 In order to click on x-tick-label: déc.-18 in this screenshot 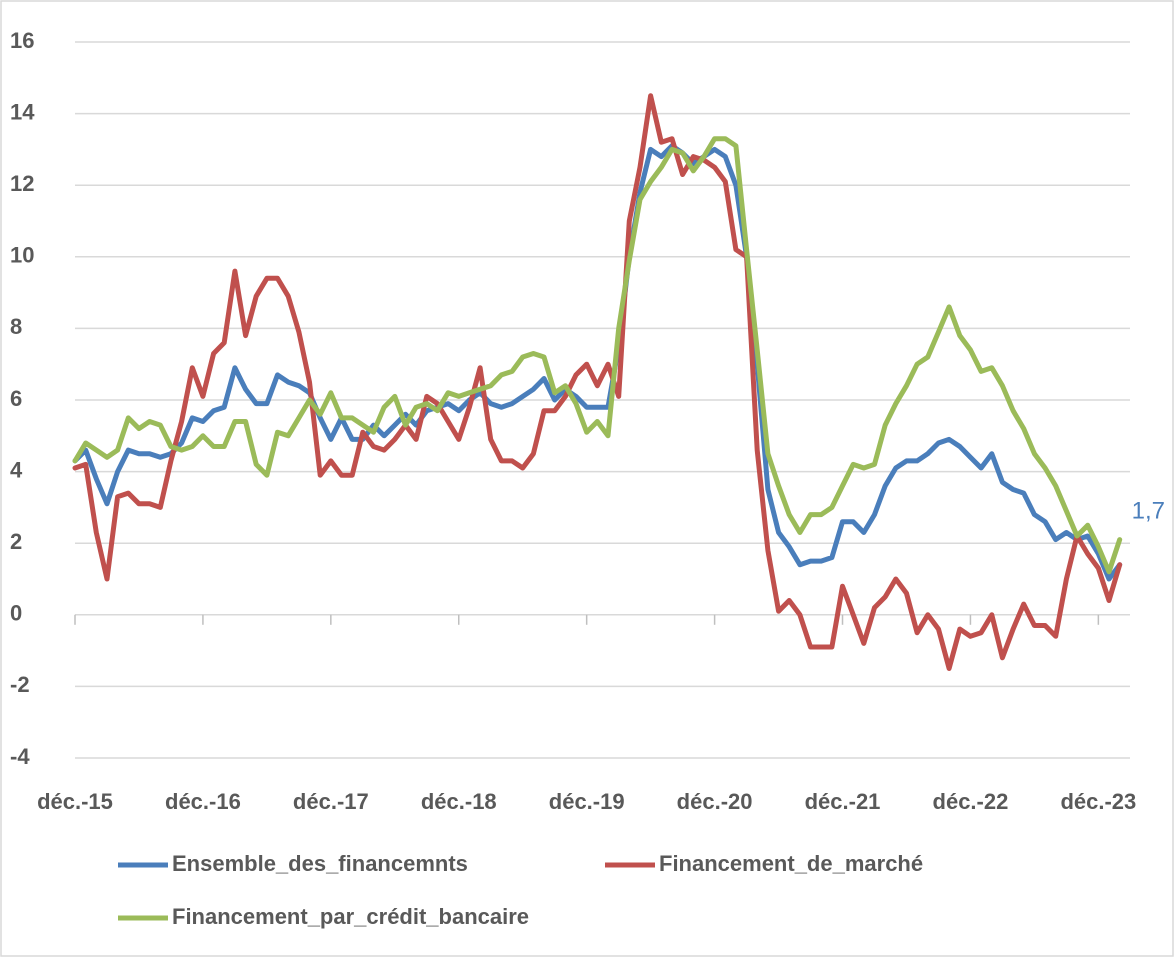, I will do `click(459, 801)`.